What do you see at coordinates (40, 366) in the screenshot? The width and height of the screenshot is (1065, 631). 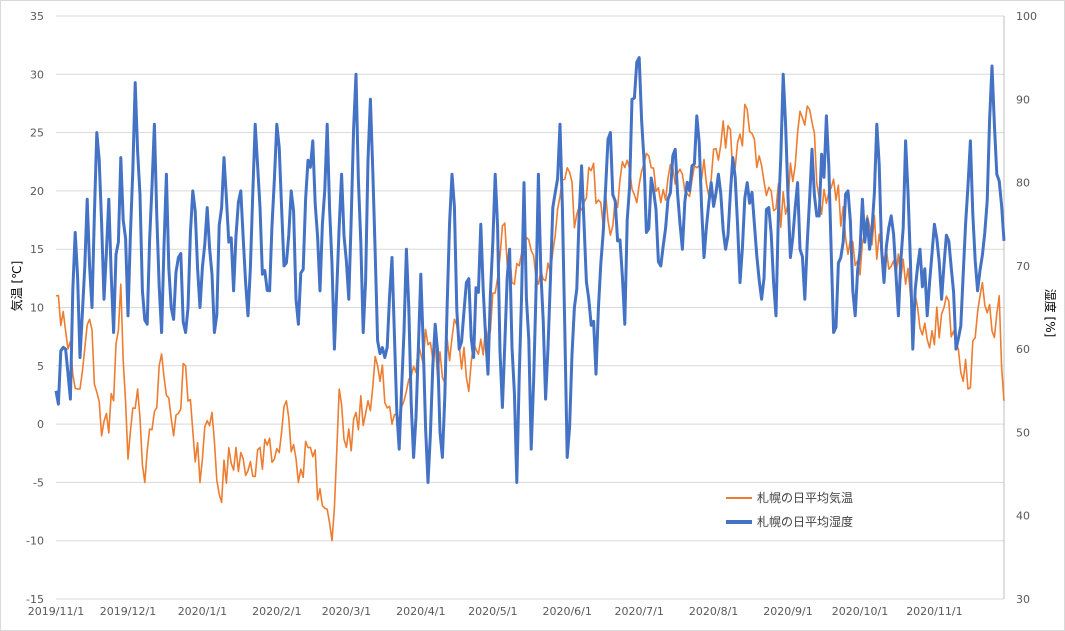 I see `left-tick-label: 5` at bounding box center [40, 366].